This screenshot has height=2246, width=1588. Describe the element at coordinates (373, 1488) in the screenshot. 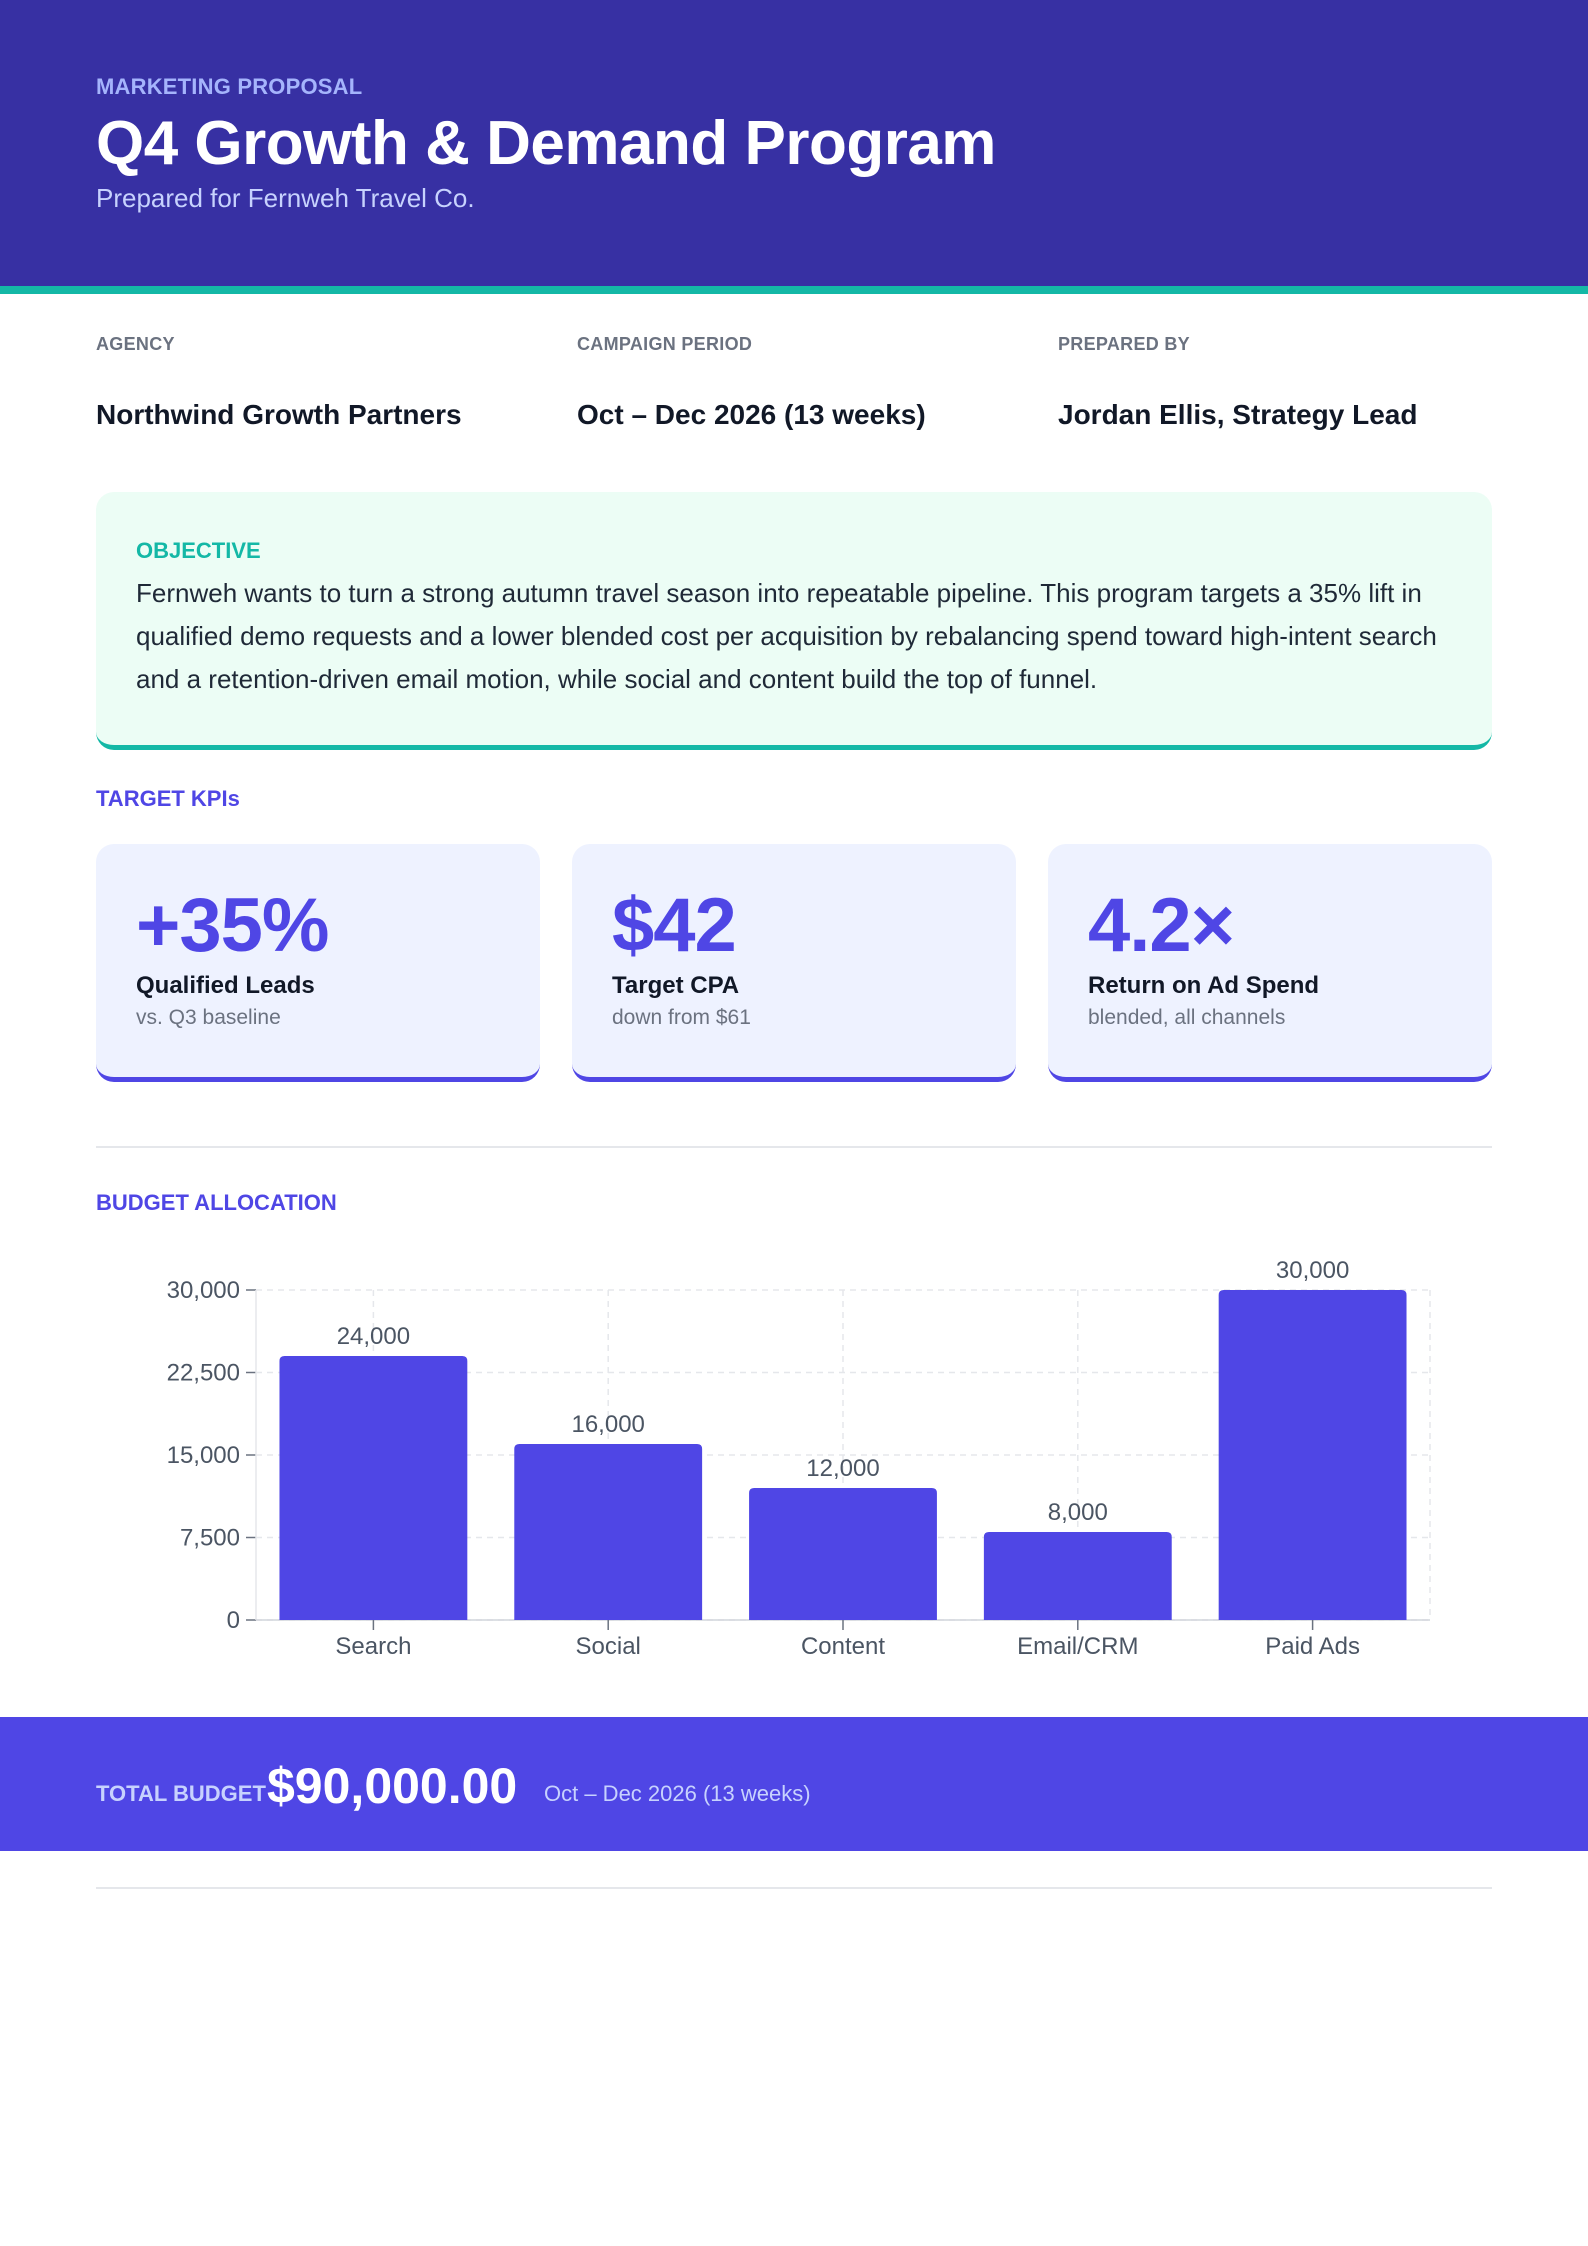

I see `bar-search` at that location.